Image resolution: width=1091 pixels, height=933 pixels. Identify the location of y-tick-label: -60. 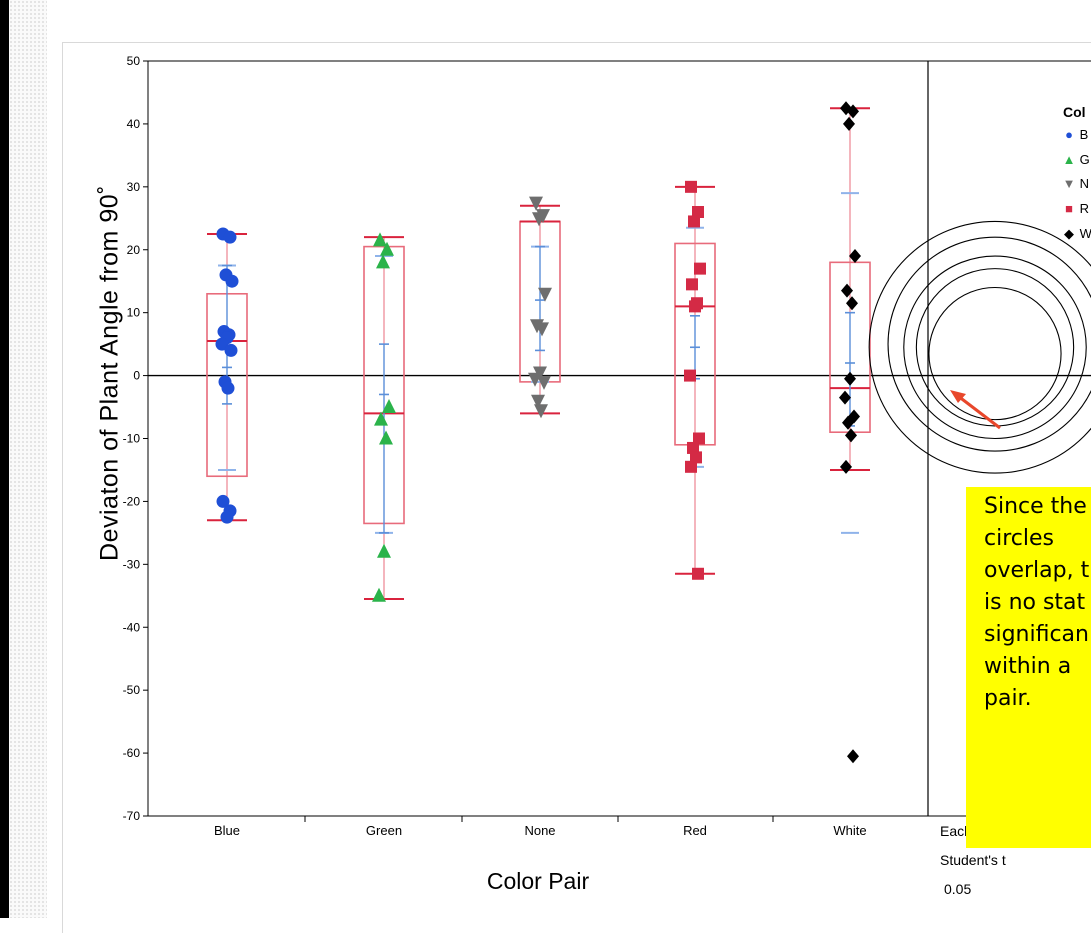
(132, 753).